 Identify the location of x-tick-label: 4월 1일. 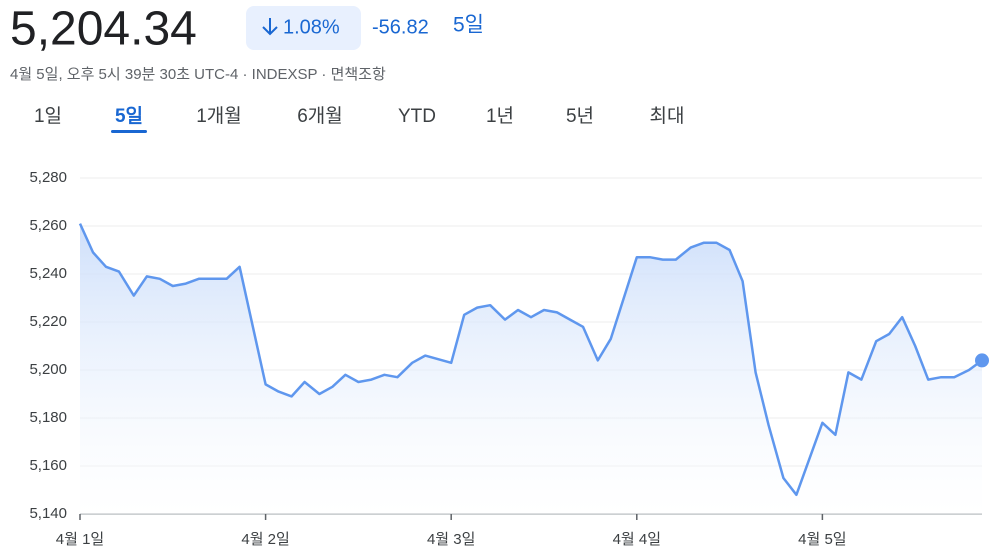
(80, 539).